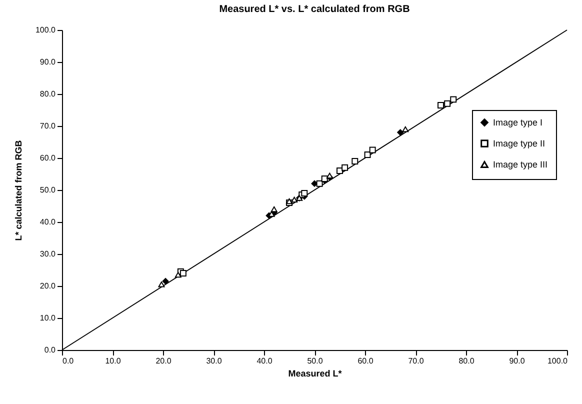 The width and height of the screenshot is (582, 404). What do you see at coordinates (314, 9) in the screenshot?
I see `chart-title: Measured L* vs. L* calculated from RGB` at bounding box center [314, 9].